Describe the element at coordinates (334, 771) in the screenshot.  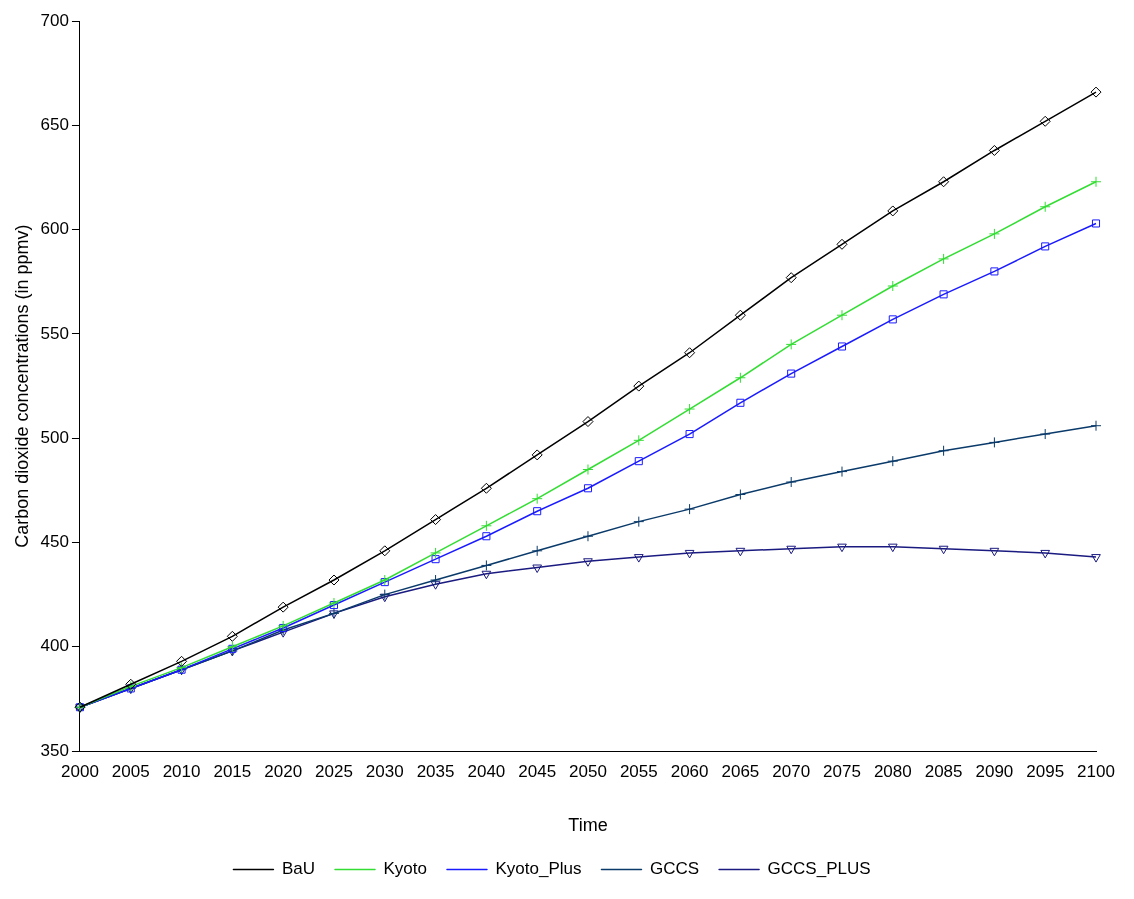
I see `x-tick-label: 2025` at that location.